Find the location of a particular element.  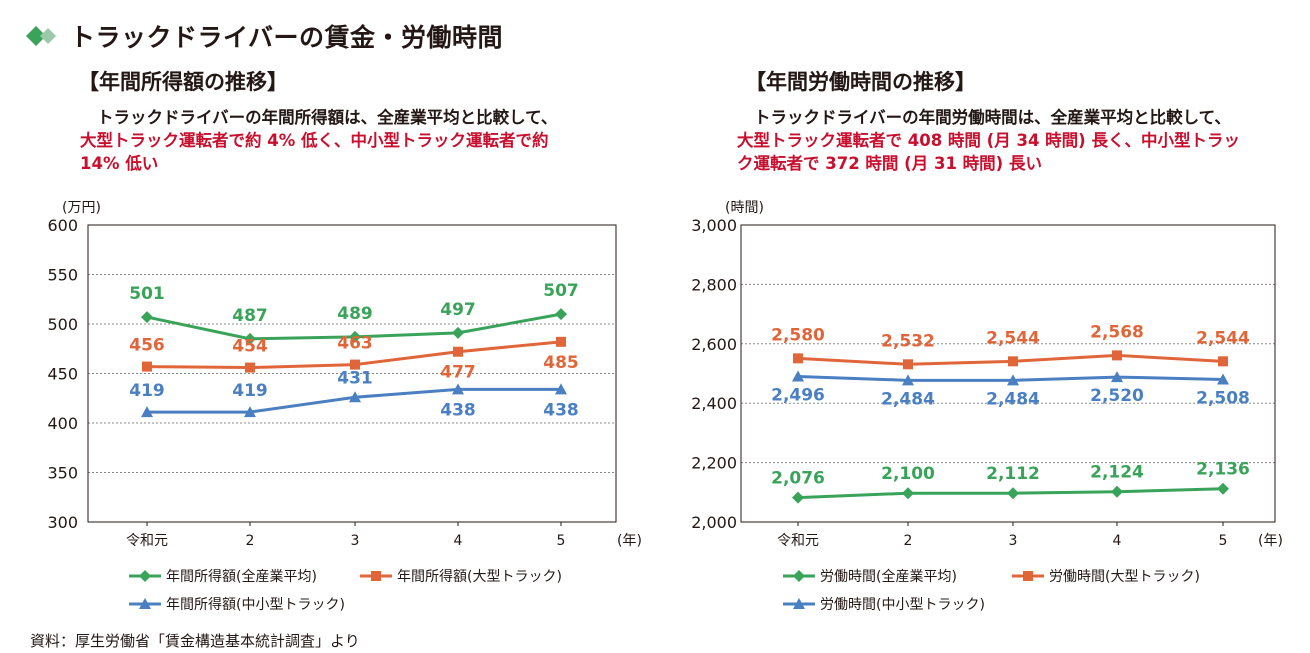

hours-series-all-data-label: 2,112 is located at coordinates (1013, 474).